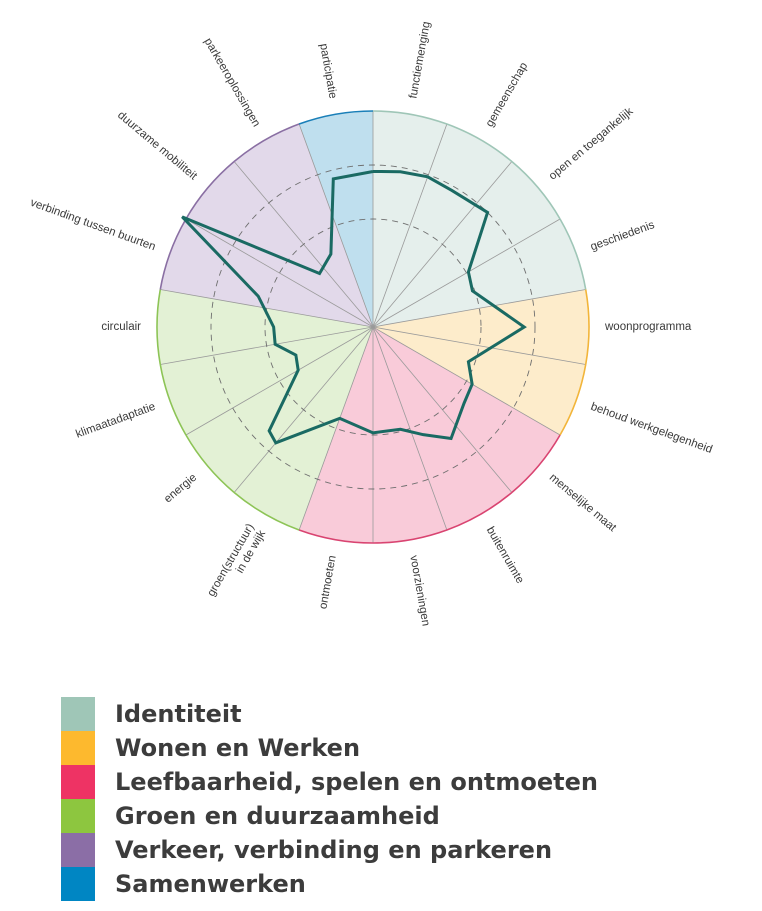 This screenshot has height=911, width=762. I want to click on axis-label: menselijke maat, so click(583, 503).